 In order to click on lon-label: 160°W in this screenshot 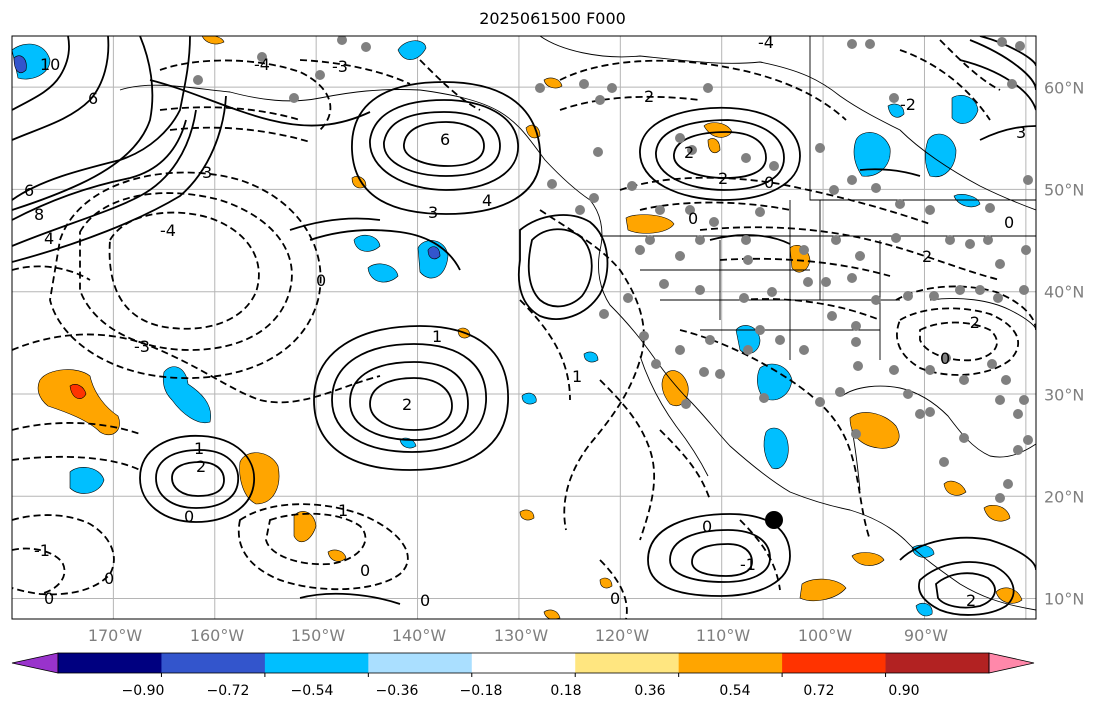, I will do `click(217, 635)`.